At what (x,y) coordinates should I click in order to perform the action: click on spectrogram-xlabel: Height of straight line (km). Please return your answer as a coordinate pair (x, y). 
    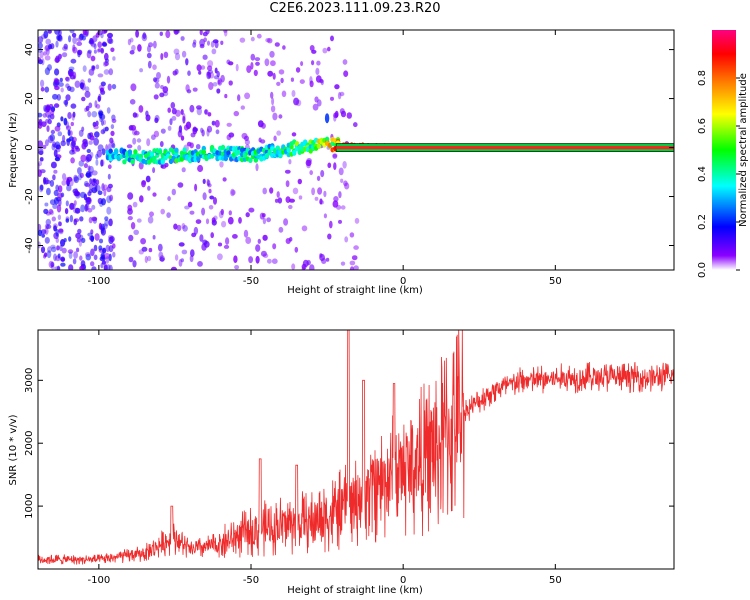
    Looking at the image, I should click on (355, 290).